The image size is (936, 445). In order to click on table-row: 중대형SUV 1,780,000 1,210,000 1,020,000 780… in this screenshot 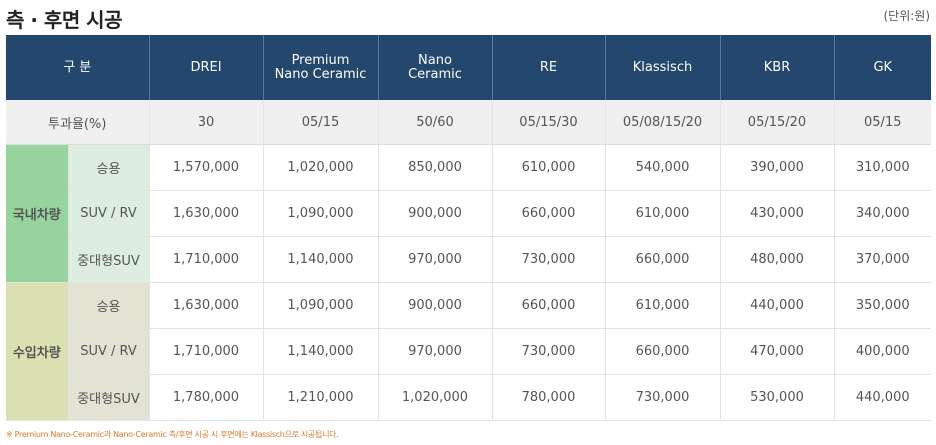, I will do `click(468, 397)`.